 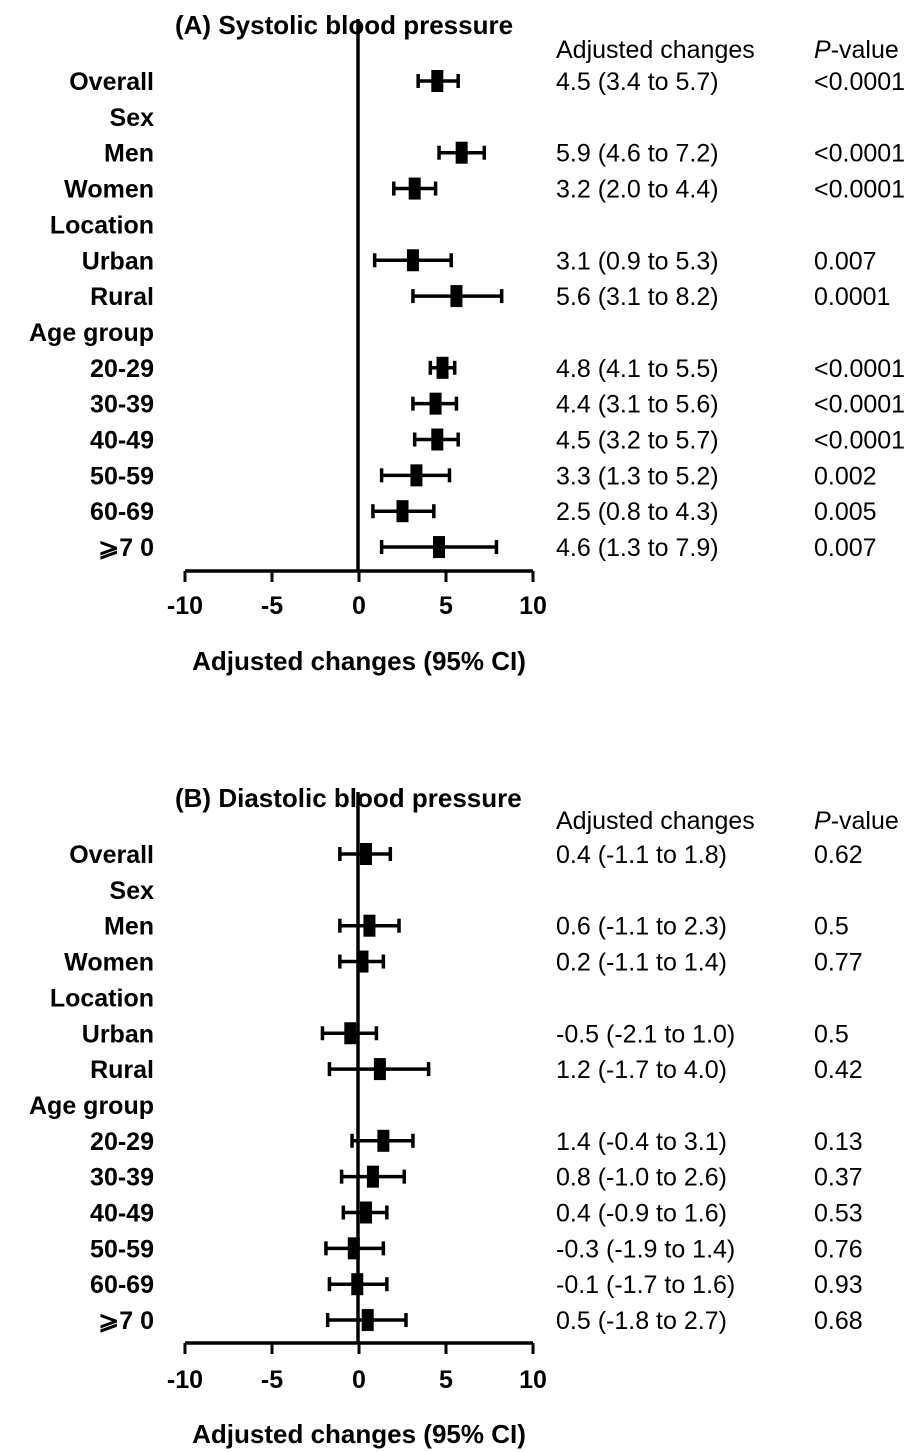 What do you see at coordinates (852, 297) in the screenshot?
I see `p-value-rural: 0.0001` at bounding box center [852, 297].